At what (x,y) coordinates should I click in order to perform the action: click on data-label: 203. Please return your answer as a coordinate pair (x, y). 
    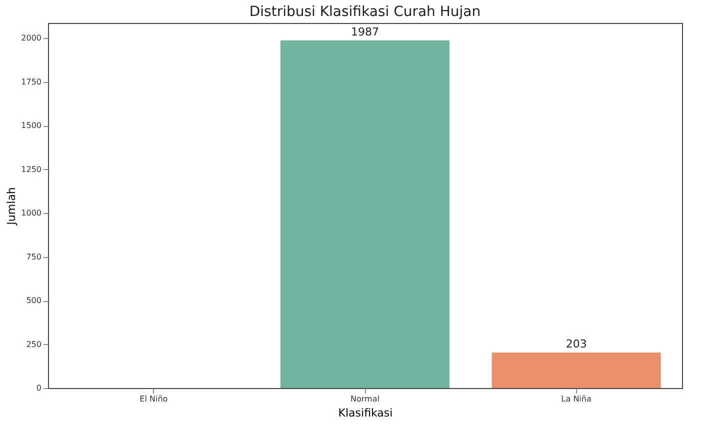
    Looking at the image, I should click on (576, 343).